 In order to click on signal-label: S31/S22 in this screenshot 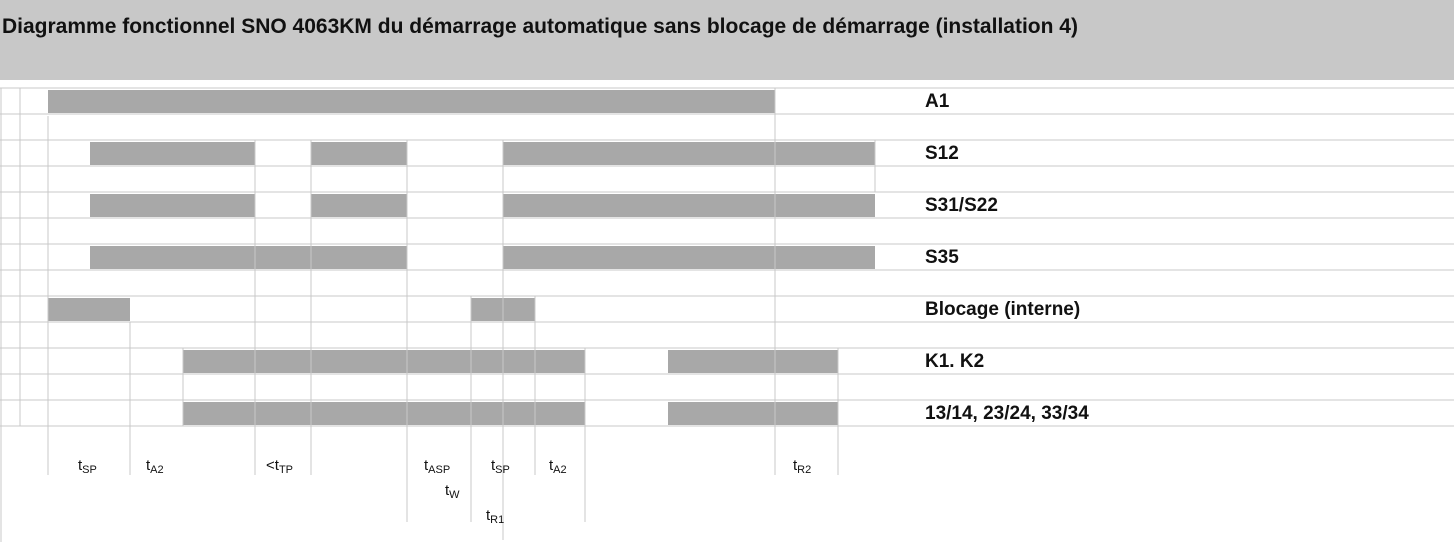, I will do `click(961, 205)`.